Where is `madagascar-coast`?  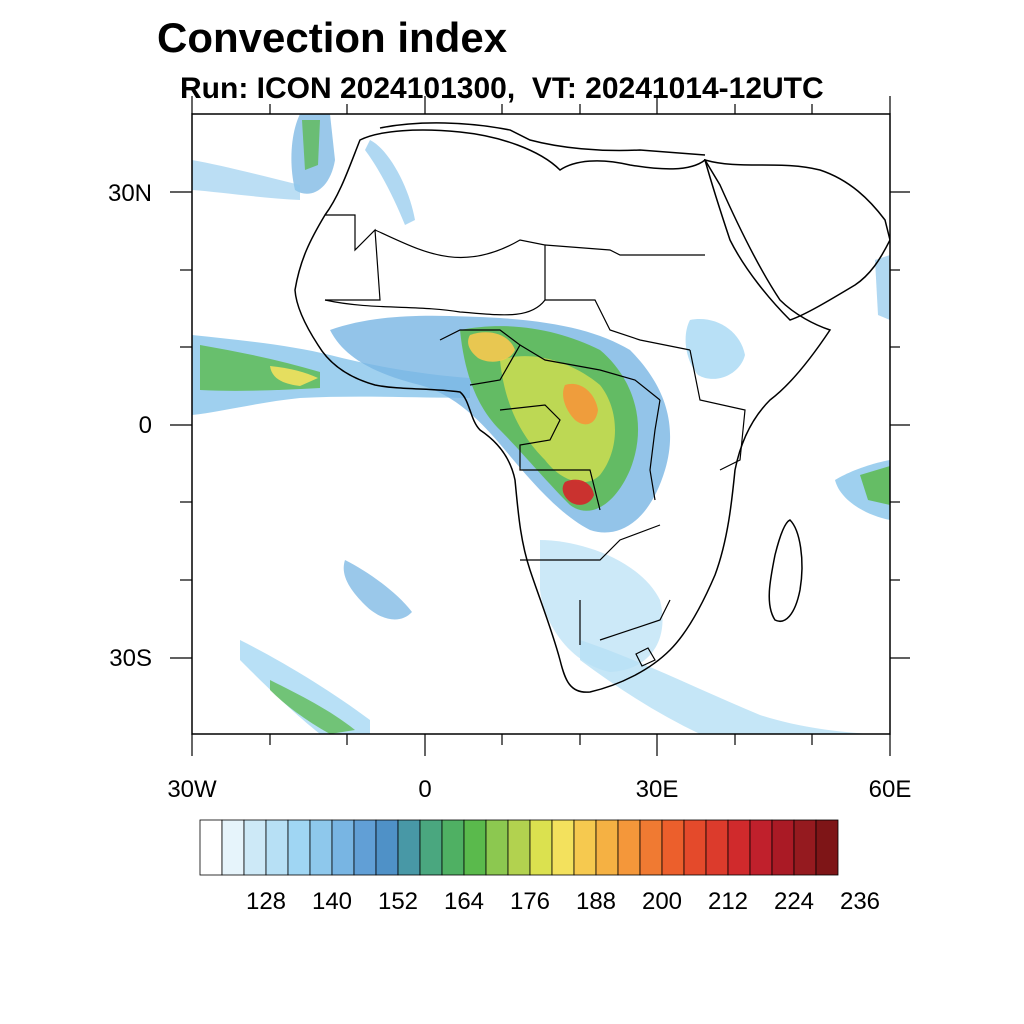
madagascar-coast is located at coordinates (785, 570).